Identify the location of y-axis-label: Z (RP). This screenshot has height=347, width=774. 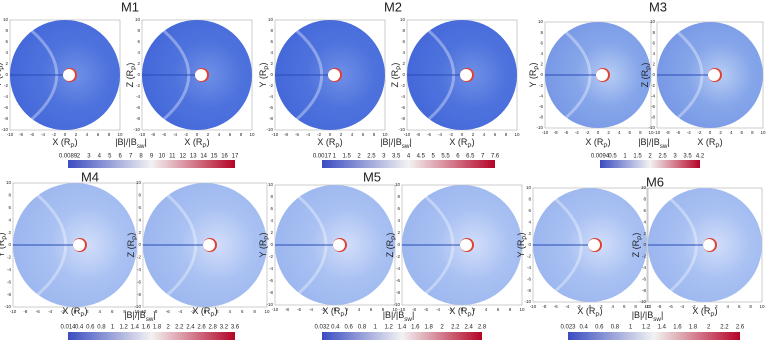
(132, 245).